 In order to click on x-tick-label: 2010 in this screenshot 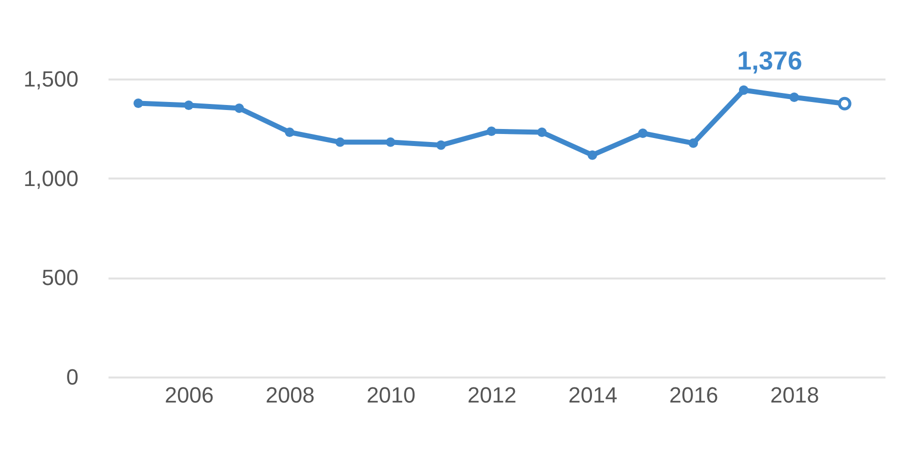, I will do `click(391, 395)`.